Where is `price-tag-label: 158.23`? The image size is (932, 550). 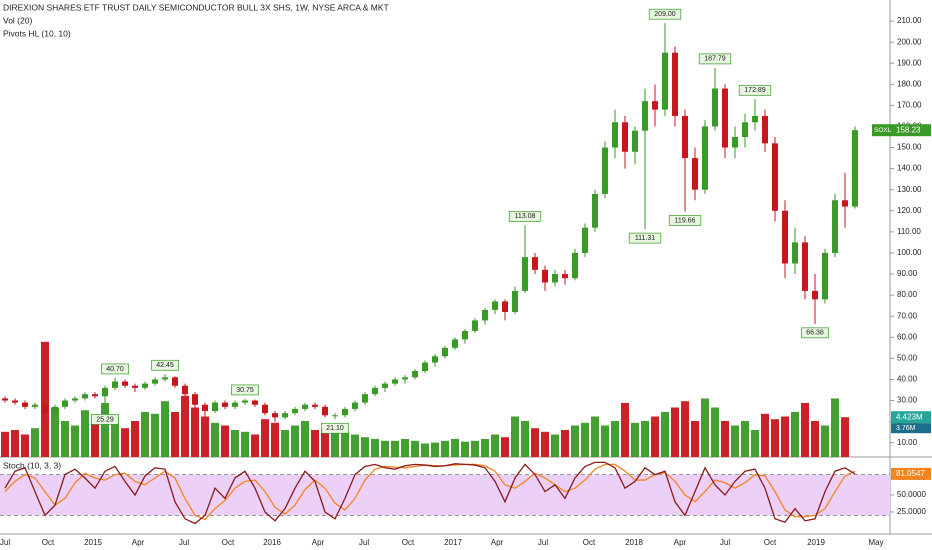
price-tag-label: 158.23 is located at coordinates (908, 129).